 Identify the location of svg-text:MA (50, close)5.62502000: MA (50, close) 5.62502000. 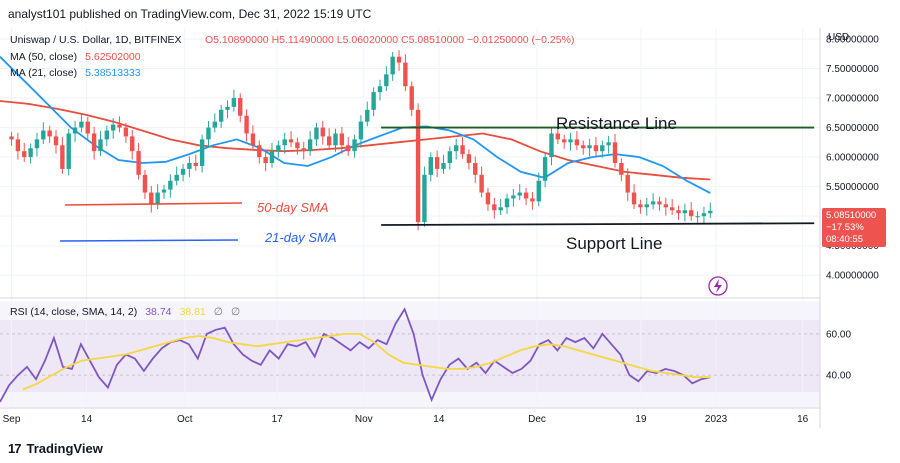
(75, 57).